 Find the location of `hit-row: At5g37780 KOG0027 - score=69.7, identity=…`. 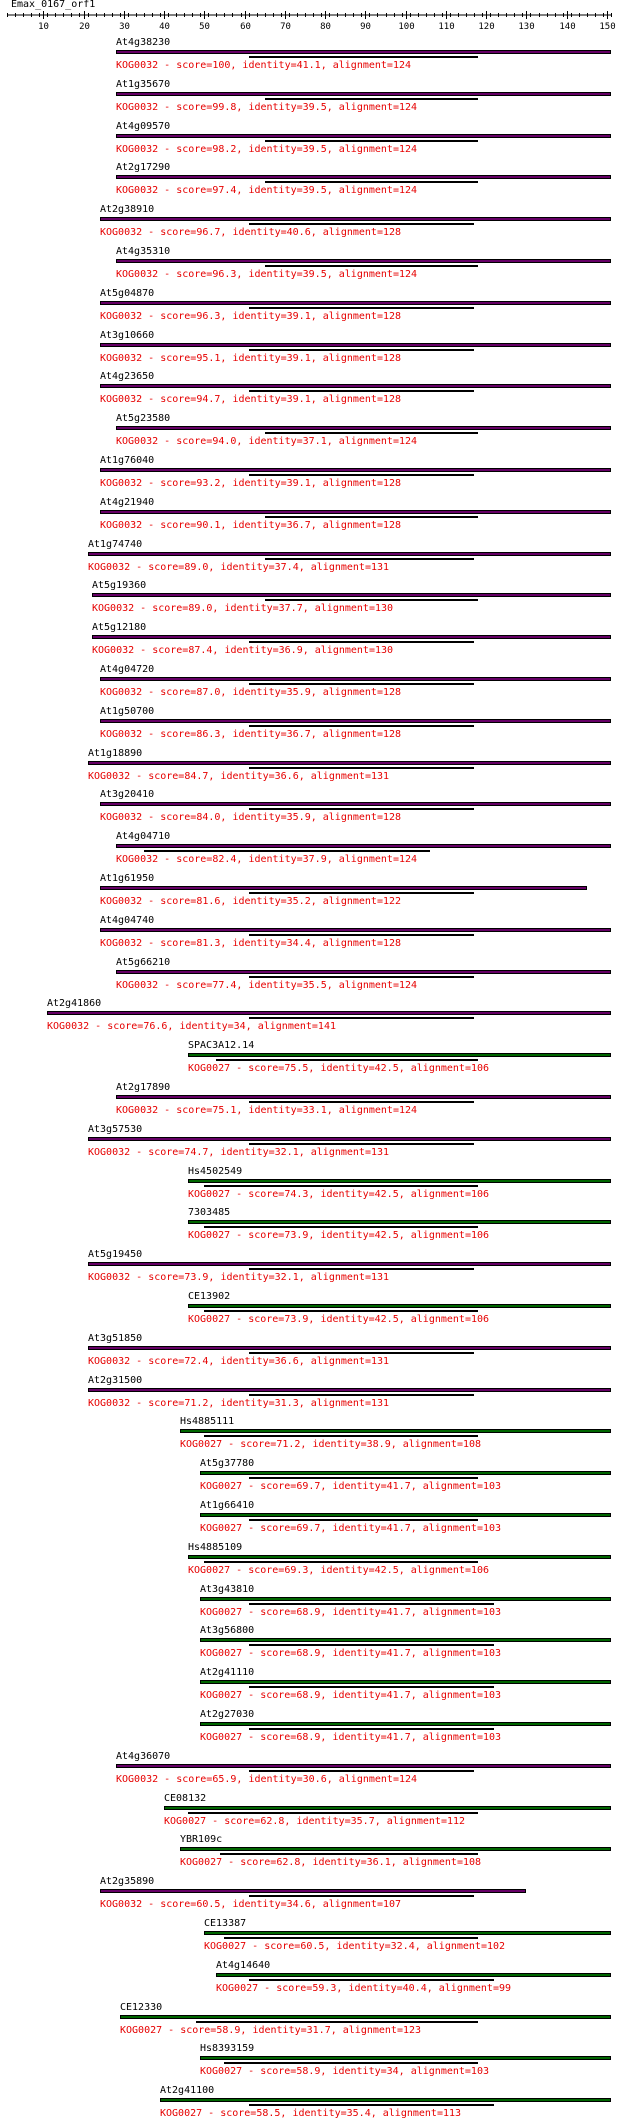

hit-row: At5g37780 KOG0027 - score=69.7, identity=… is located at coordinates (310, 1480).